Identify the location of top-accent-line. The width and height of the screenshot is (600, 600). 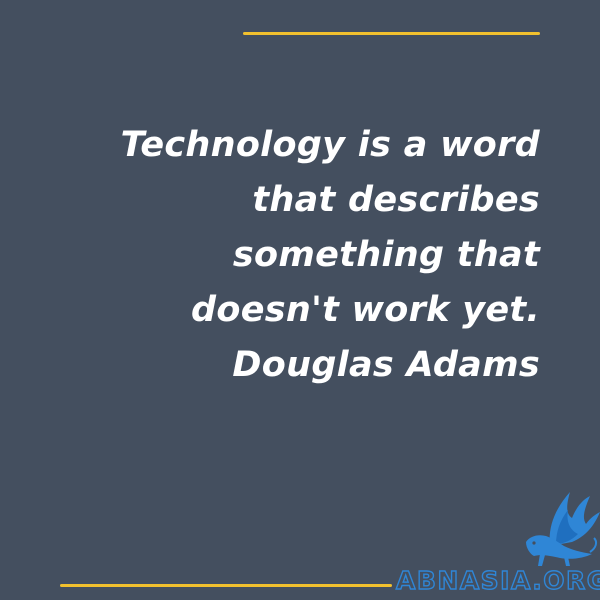
(391, 33).